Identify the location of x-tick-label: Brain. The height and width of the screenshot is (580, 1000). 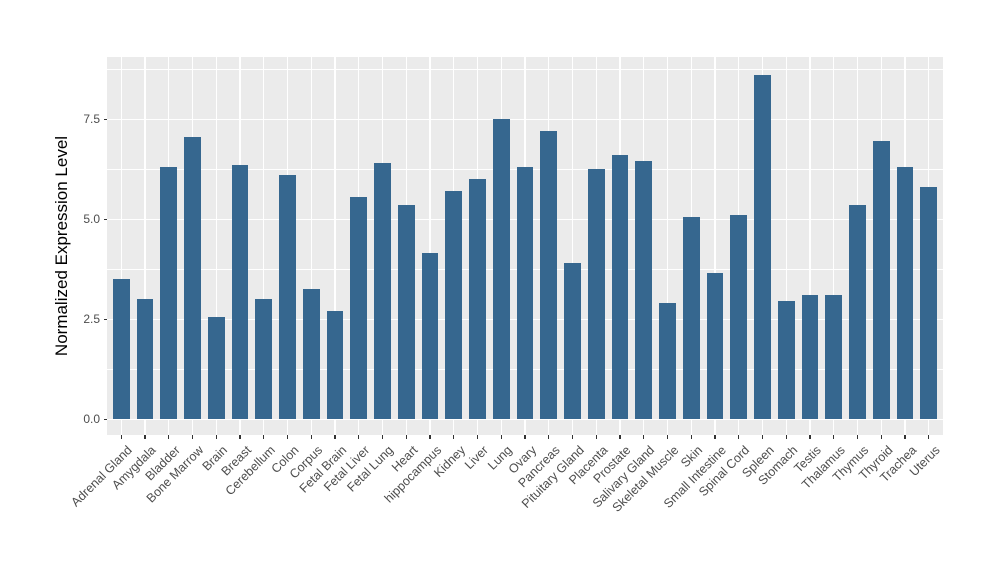
(215, 458).